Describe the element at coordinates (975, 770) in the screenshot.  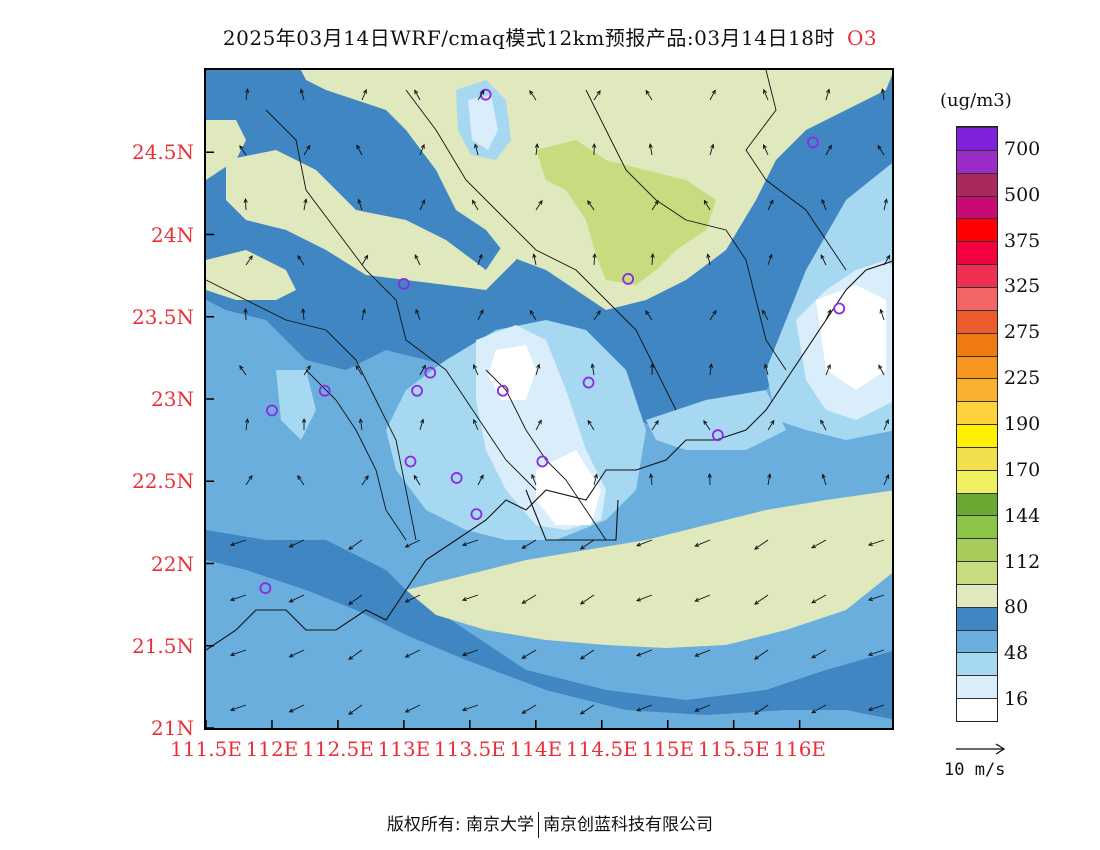
I see `wind-reference-label: 10 m/s` at that location.